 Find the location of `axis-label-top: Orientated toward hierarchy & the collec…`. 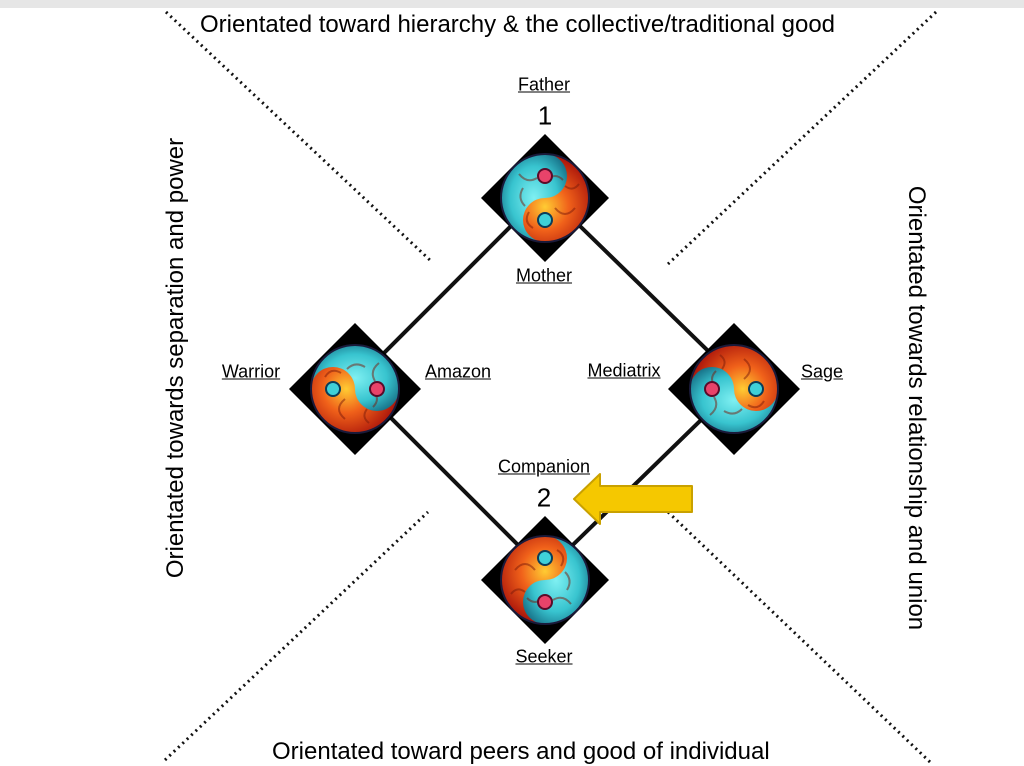

axis-label-top: Orientated toward hierarchy & the collec… is located at coordinates (518, 24).